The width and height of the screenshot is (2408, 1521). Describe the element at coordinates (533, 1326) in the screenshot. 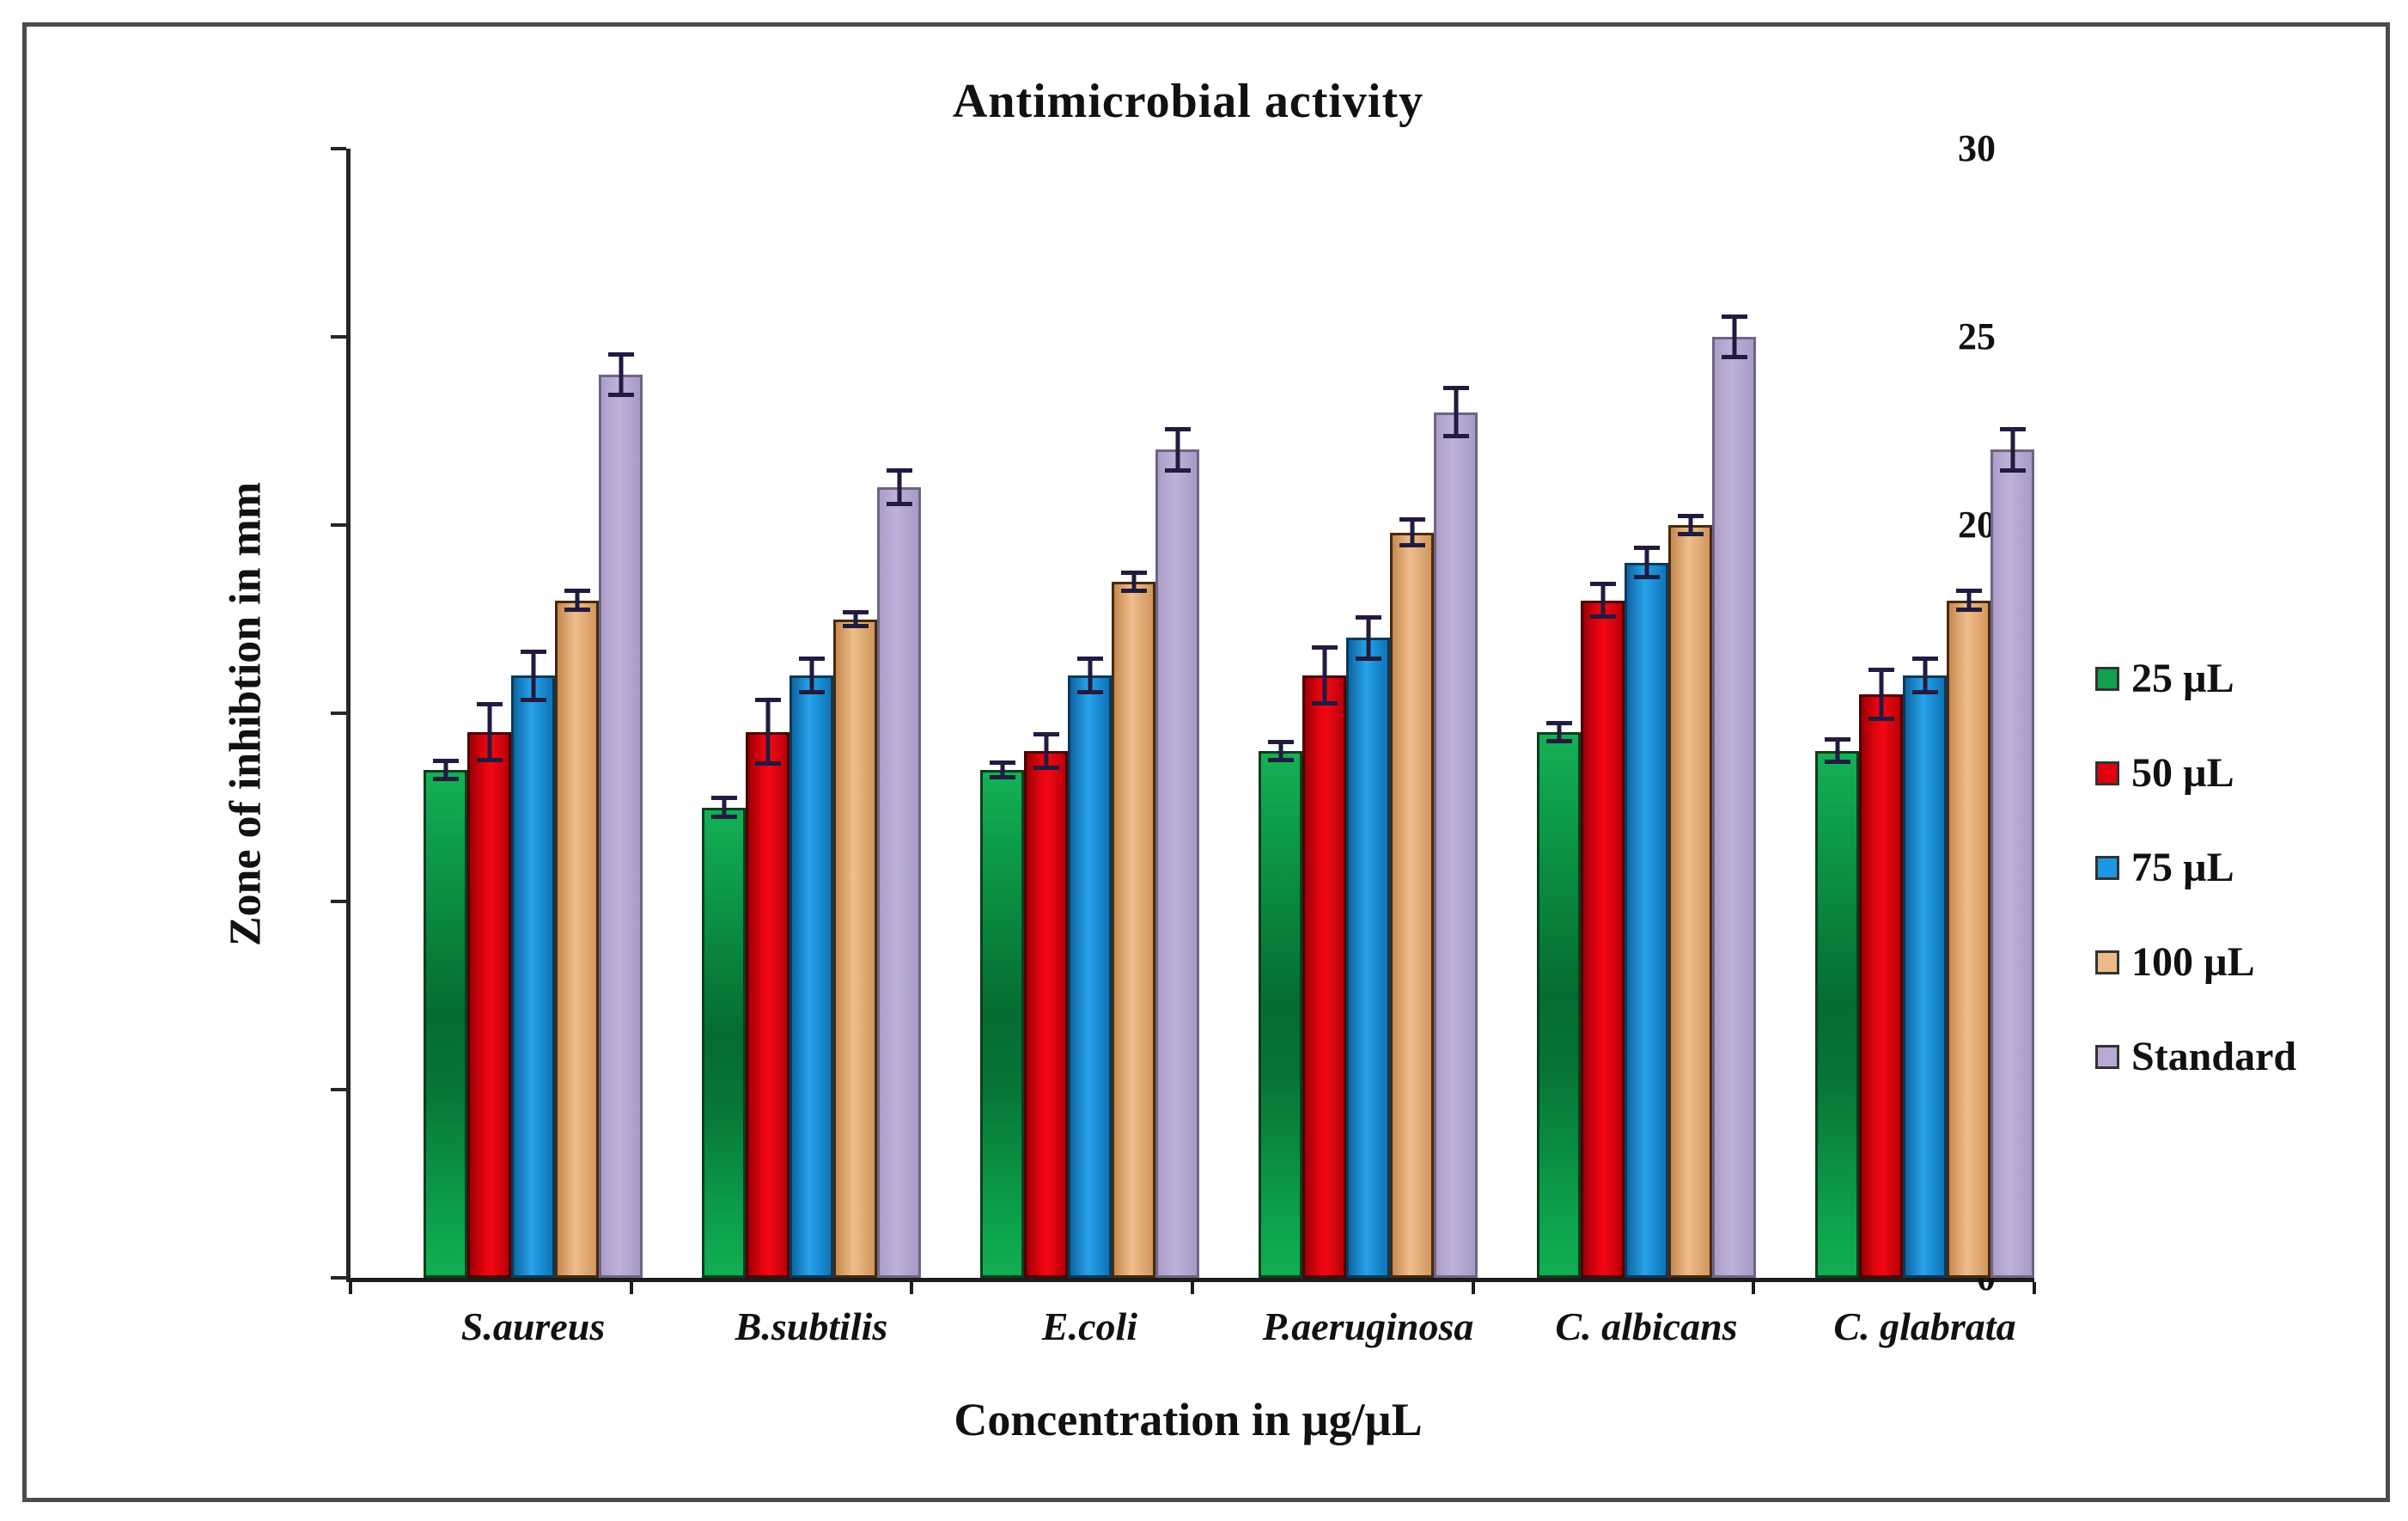

I see `category-label-S.aureus: S.aureus` at that location.